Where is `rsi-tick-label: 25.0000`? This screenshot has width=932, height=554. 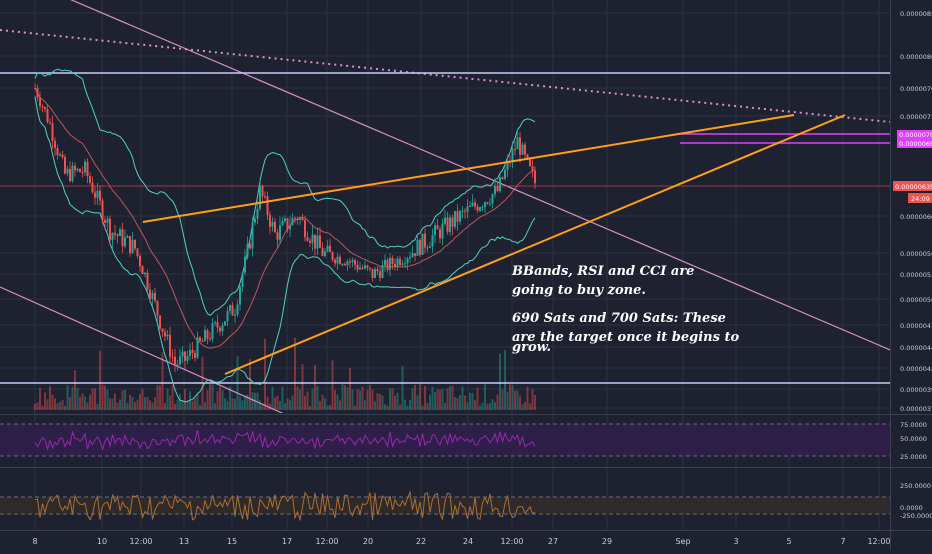
rsi-tick-label: 25.0000 is located at coordinates (913, 457).